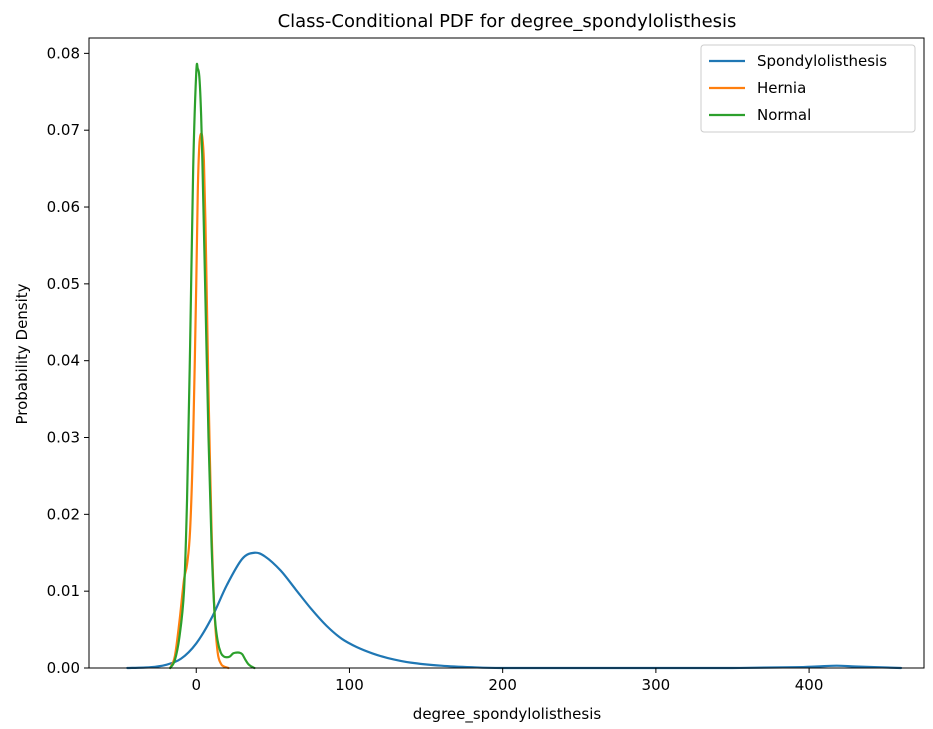 This screenshot has height=729, width=933. I want to click on y-tick-label: 0.03, so click(63, 438).